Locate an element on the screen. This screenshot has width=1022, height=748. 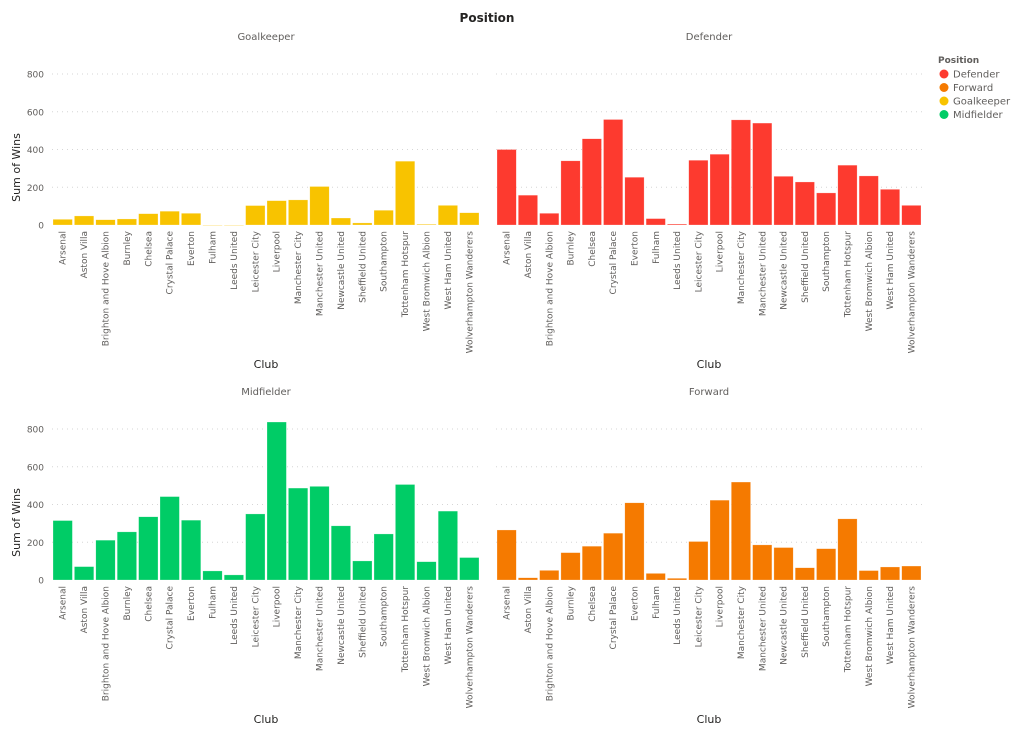
panel-title: Goalkeeper is located at coordinates (266, 37).